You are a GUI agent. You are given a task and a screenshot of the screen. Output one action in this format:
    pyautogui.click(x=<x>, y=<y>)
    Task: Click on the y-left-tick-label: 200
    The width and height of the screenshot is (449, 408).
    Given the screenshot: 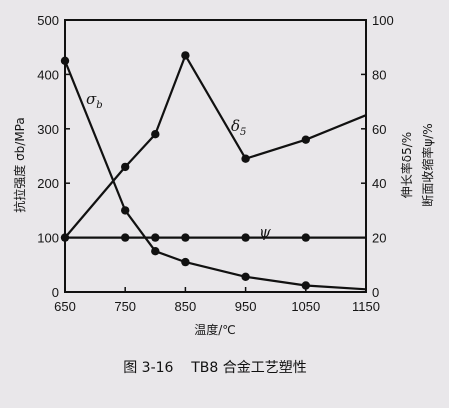 What is the action you would take?
    pyautogui.click(x=48, y=183)
    